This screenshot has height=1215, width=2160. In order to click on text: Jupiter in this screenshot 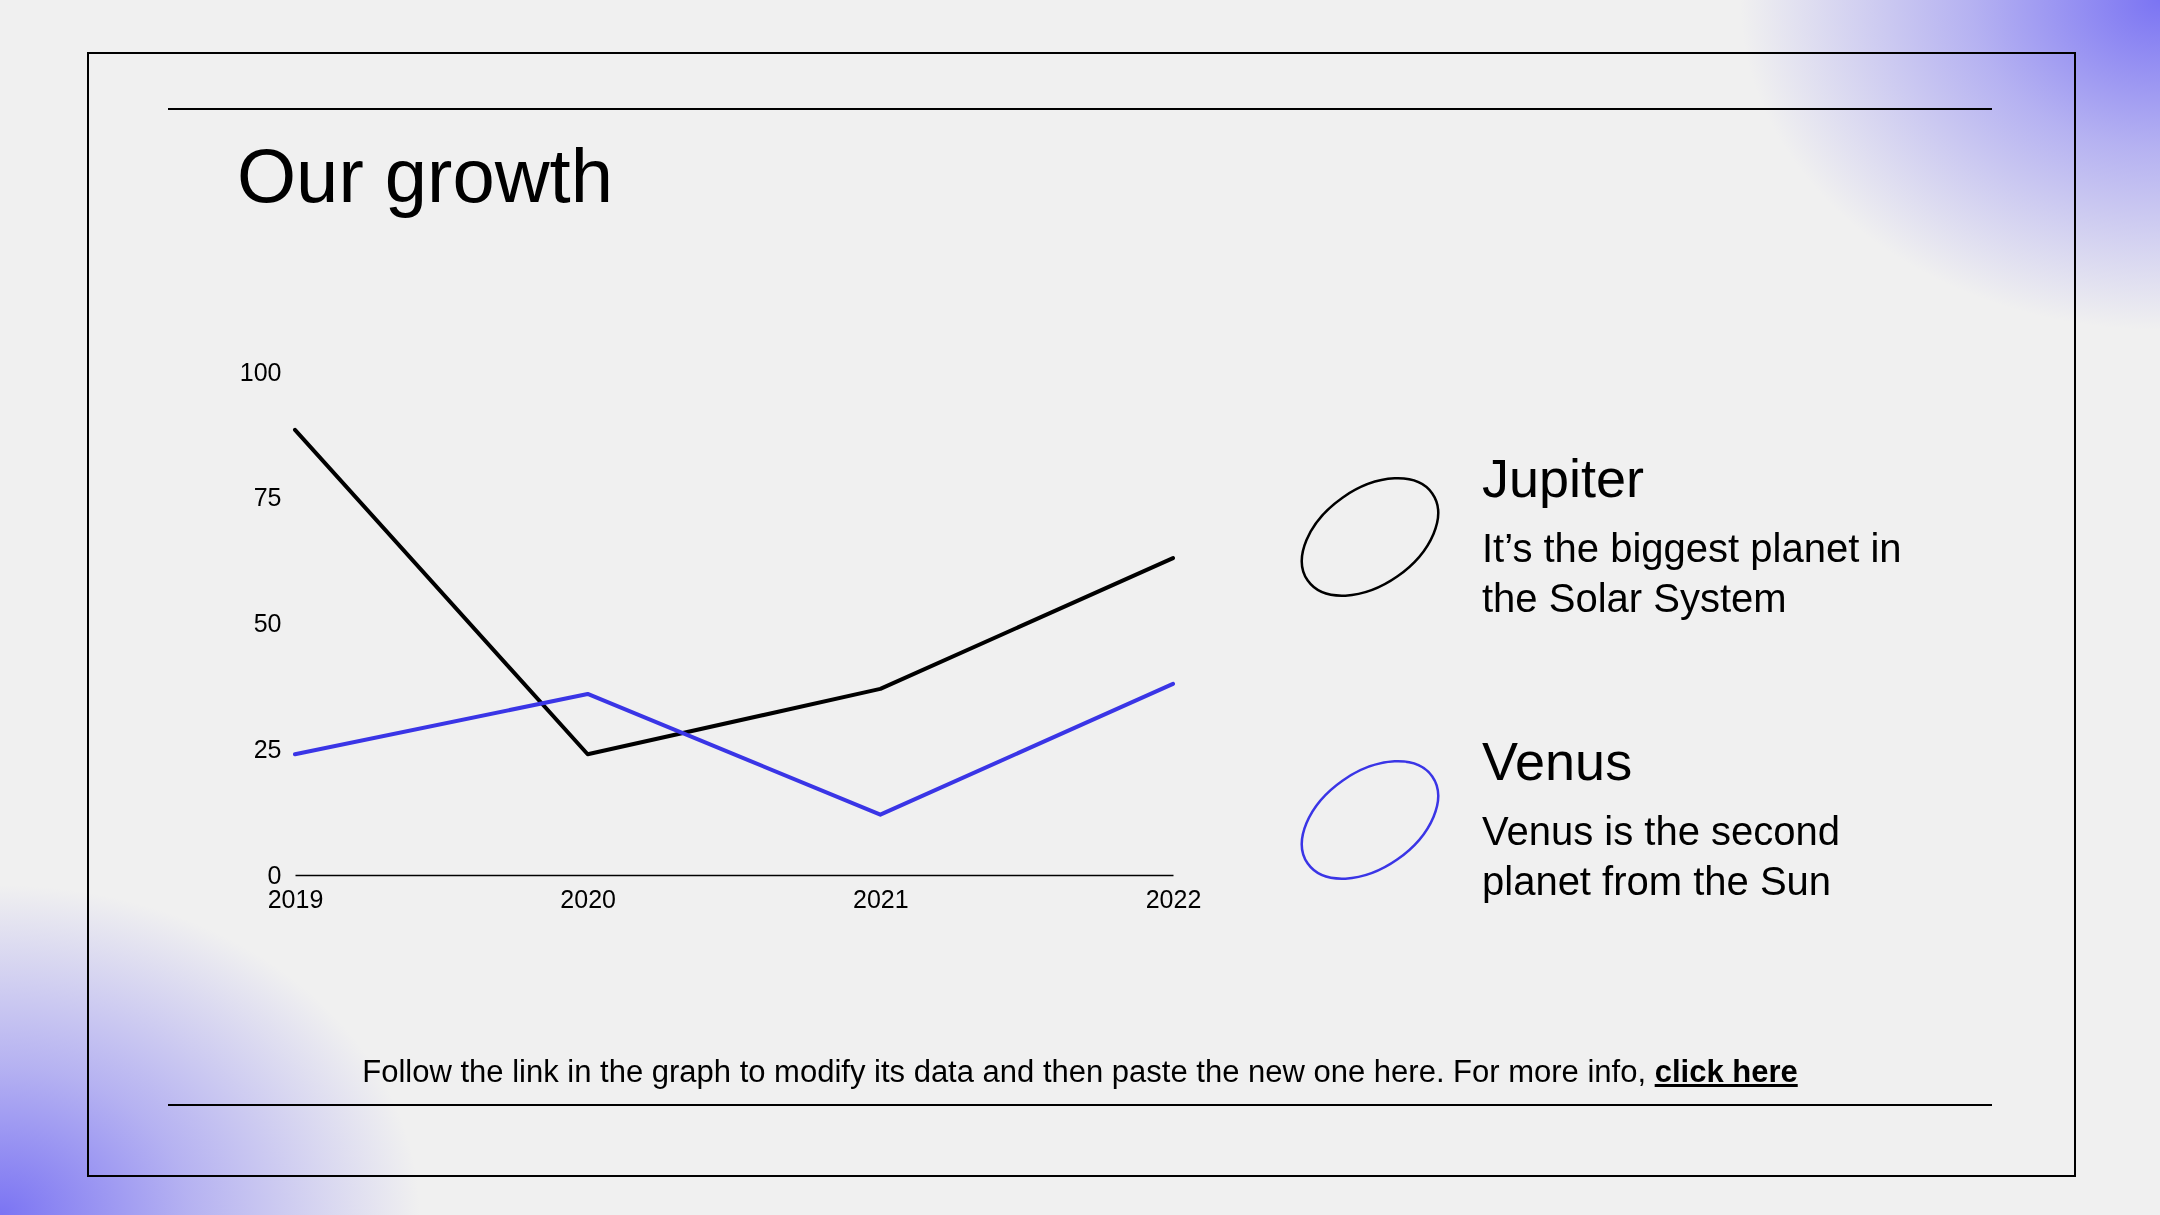, I will do `click(1563, 478)`.